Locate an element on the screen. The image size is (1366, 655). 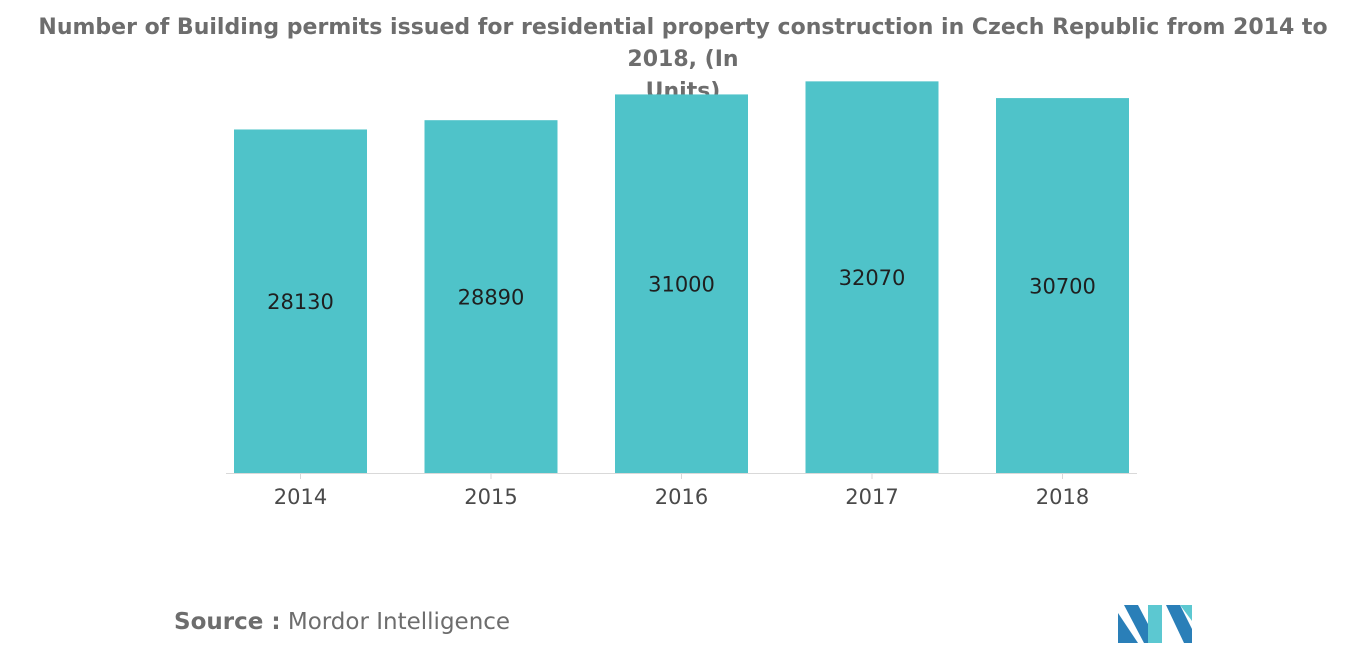
bar-2016 is located at coordinates (681, 283).